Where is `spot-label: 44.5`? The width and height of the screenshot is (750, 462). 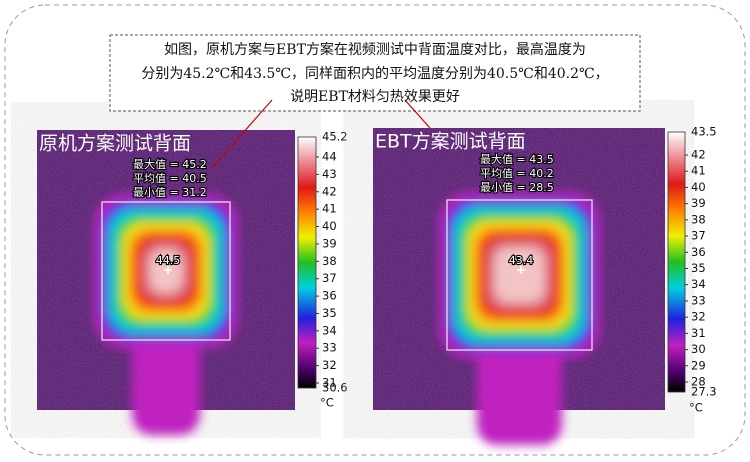 spot-label: 44.5 is located at coordinates (168, 260).